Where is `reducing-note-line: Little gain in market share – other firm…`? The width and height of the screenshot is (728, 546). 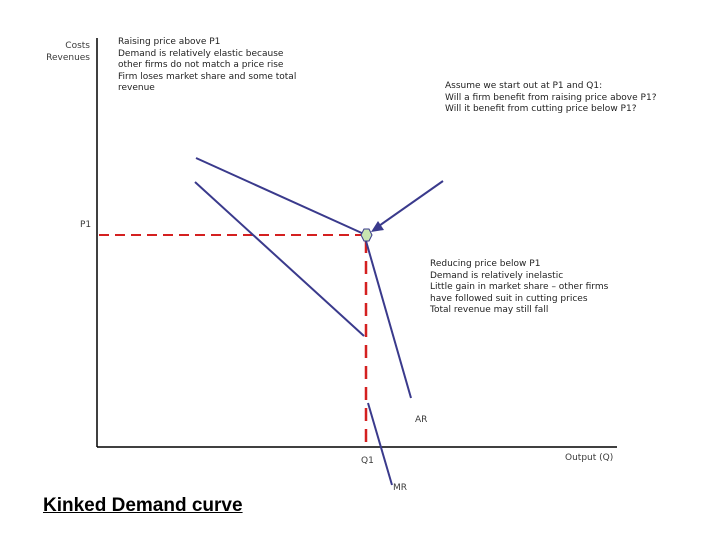
reducing-note-line: Little gain in market share – other firm… is located at coordinates (519, 287).